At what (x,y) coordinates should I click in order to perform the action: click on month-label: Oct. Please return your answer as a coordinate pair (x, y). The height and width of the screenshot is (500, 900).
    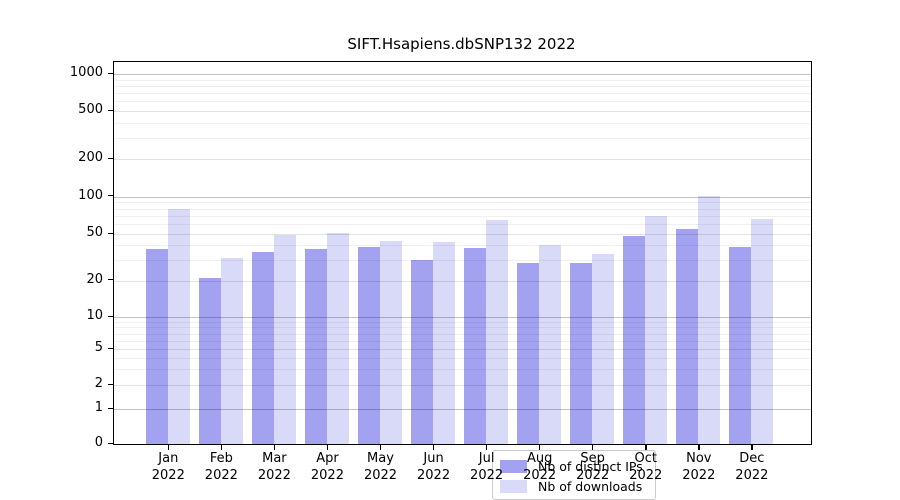
    Looking at the image, I should click on (645, 458).